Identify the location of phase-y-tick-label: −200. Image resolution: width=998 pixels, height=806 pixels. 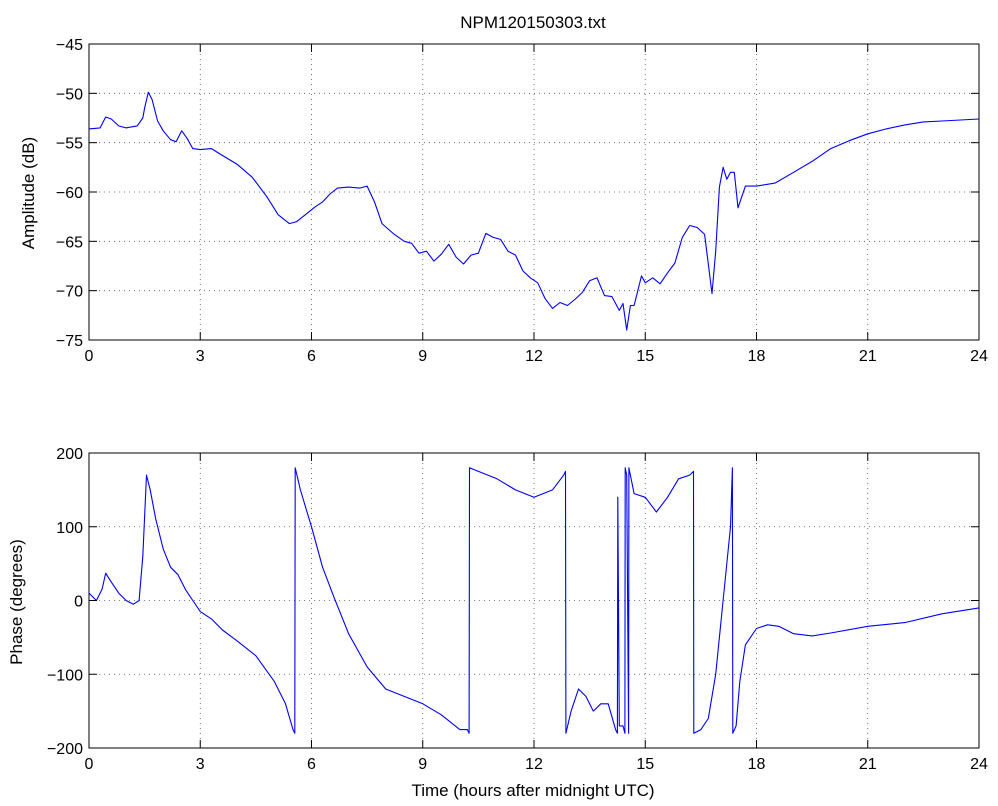
(65, 749).